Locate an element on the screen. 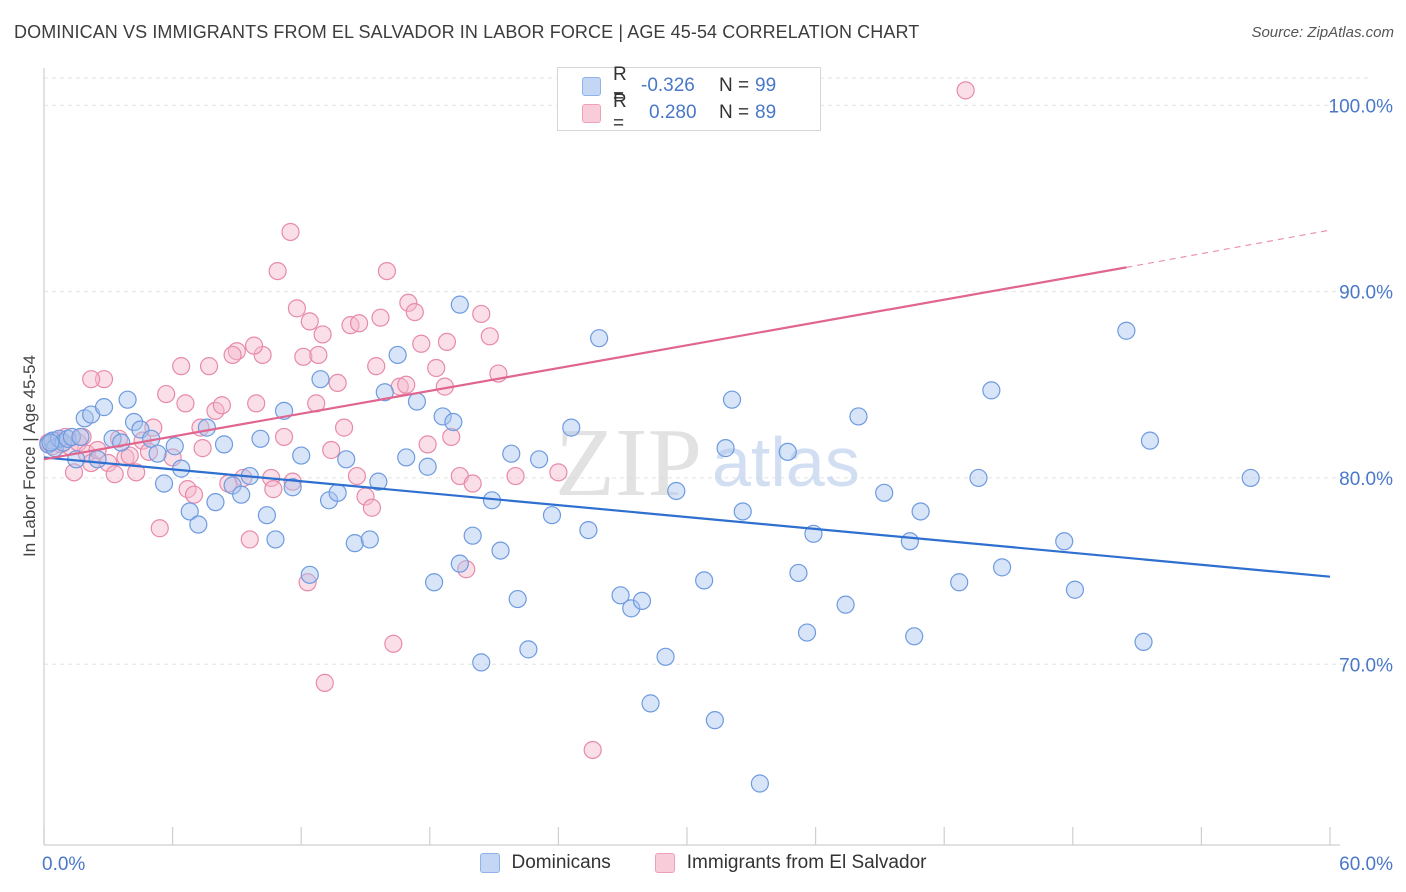 Image resolution: width=1406 pixels, height=892 pixels. watermark: ZIP atlas is located at coordinates (707, 463).